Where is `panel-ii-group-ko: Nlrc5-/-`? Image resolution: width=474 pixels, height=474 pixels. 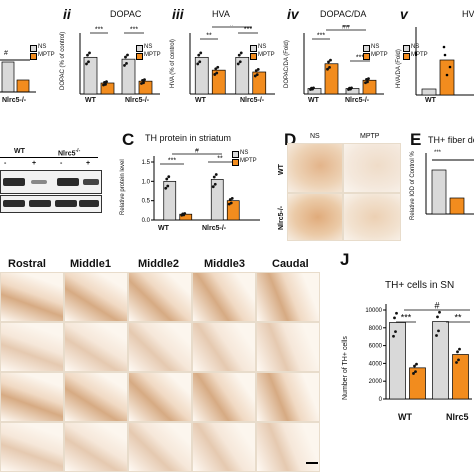
panel-ii-group-ko: Nlrc5-/- is located at coordinates (137, 100).